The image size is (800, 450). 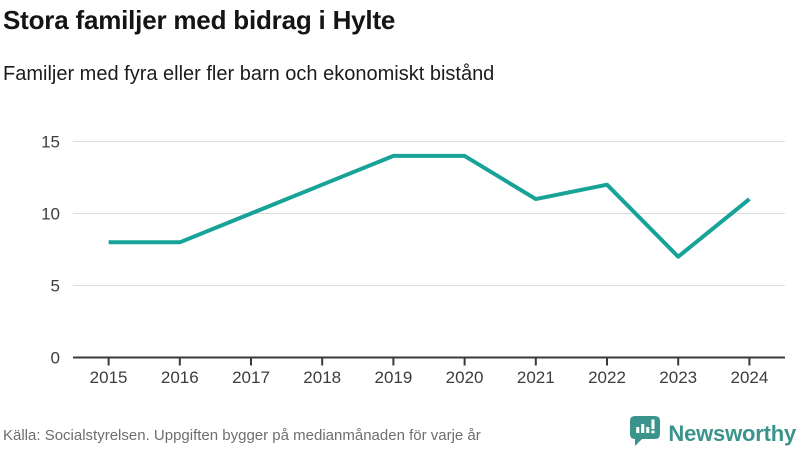 What do you see at coordinates (536, 377) in the screenshot?
I see `svg-text: 2021` at bounding box center [536, 377].